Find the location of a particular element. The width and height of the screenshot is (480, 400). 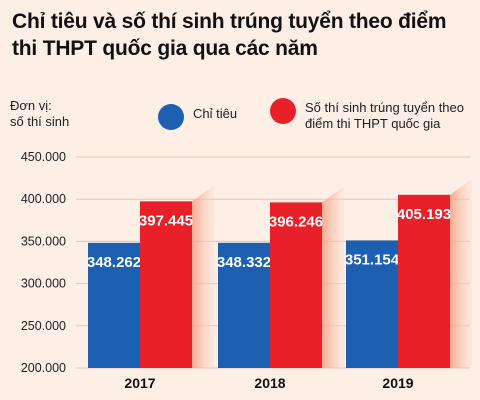

x-tick-label: 2018 is located at coordinates (269, 383).